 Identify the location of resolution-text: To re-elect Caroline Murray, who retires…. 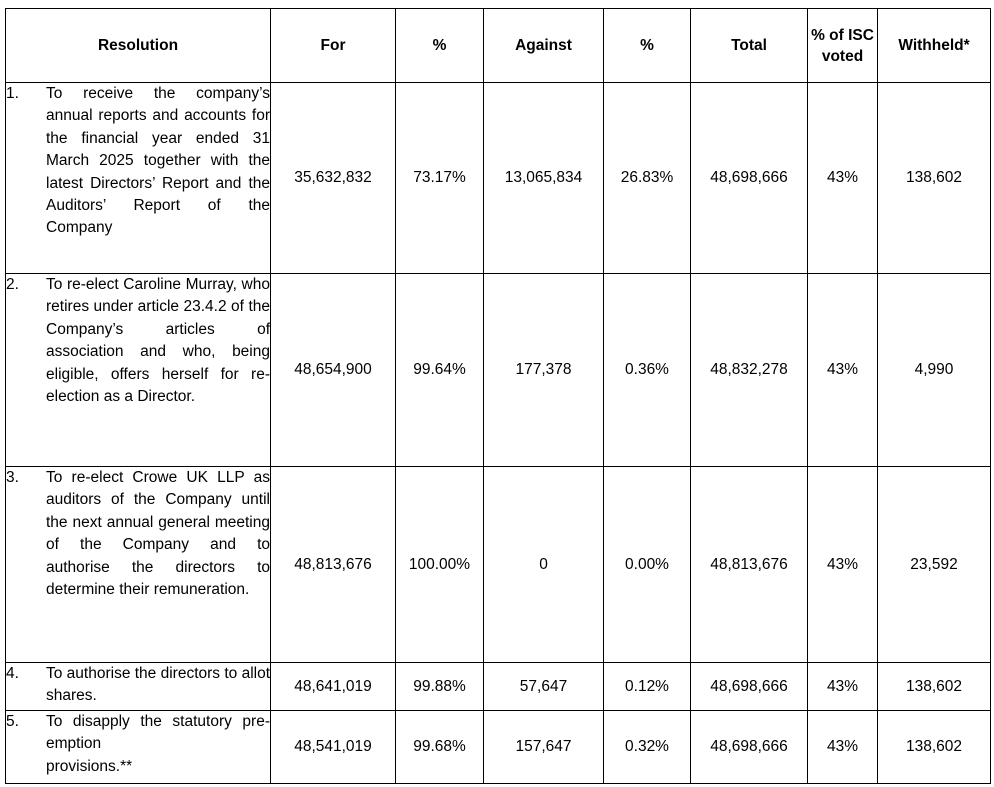
(158, 341).